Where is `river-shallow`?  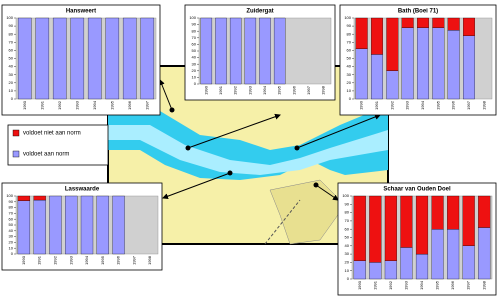 river-shallow is located at coordinates (248, 150).